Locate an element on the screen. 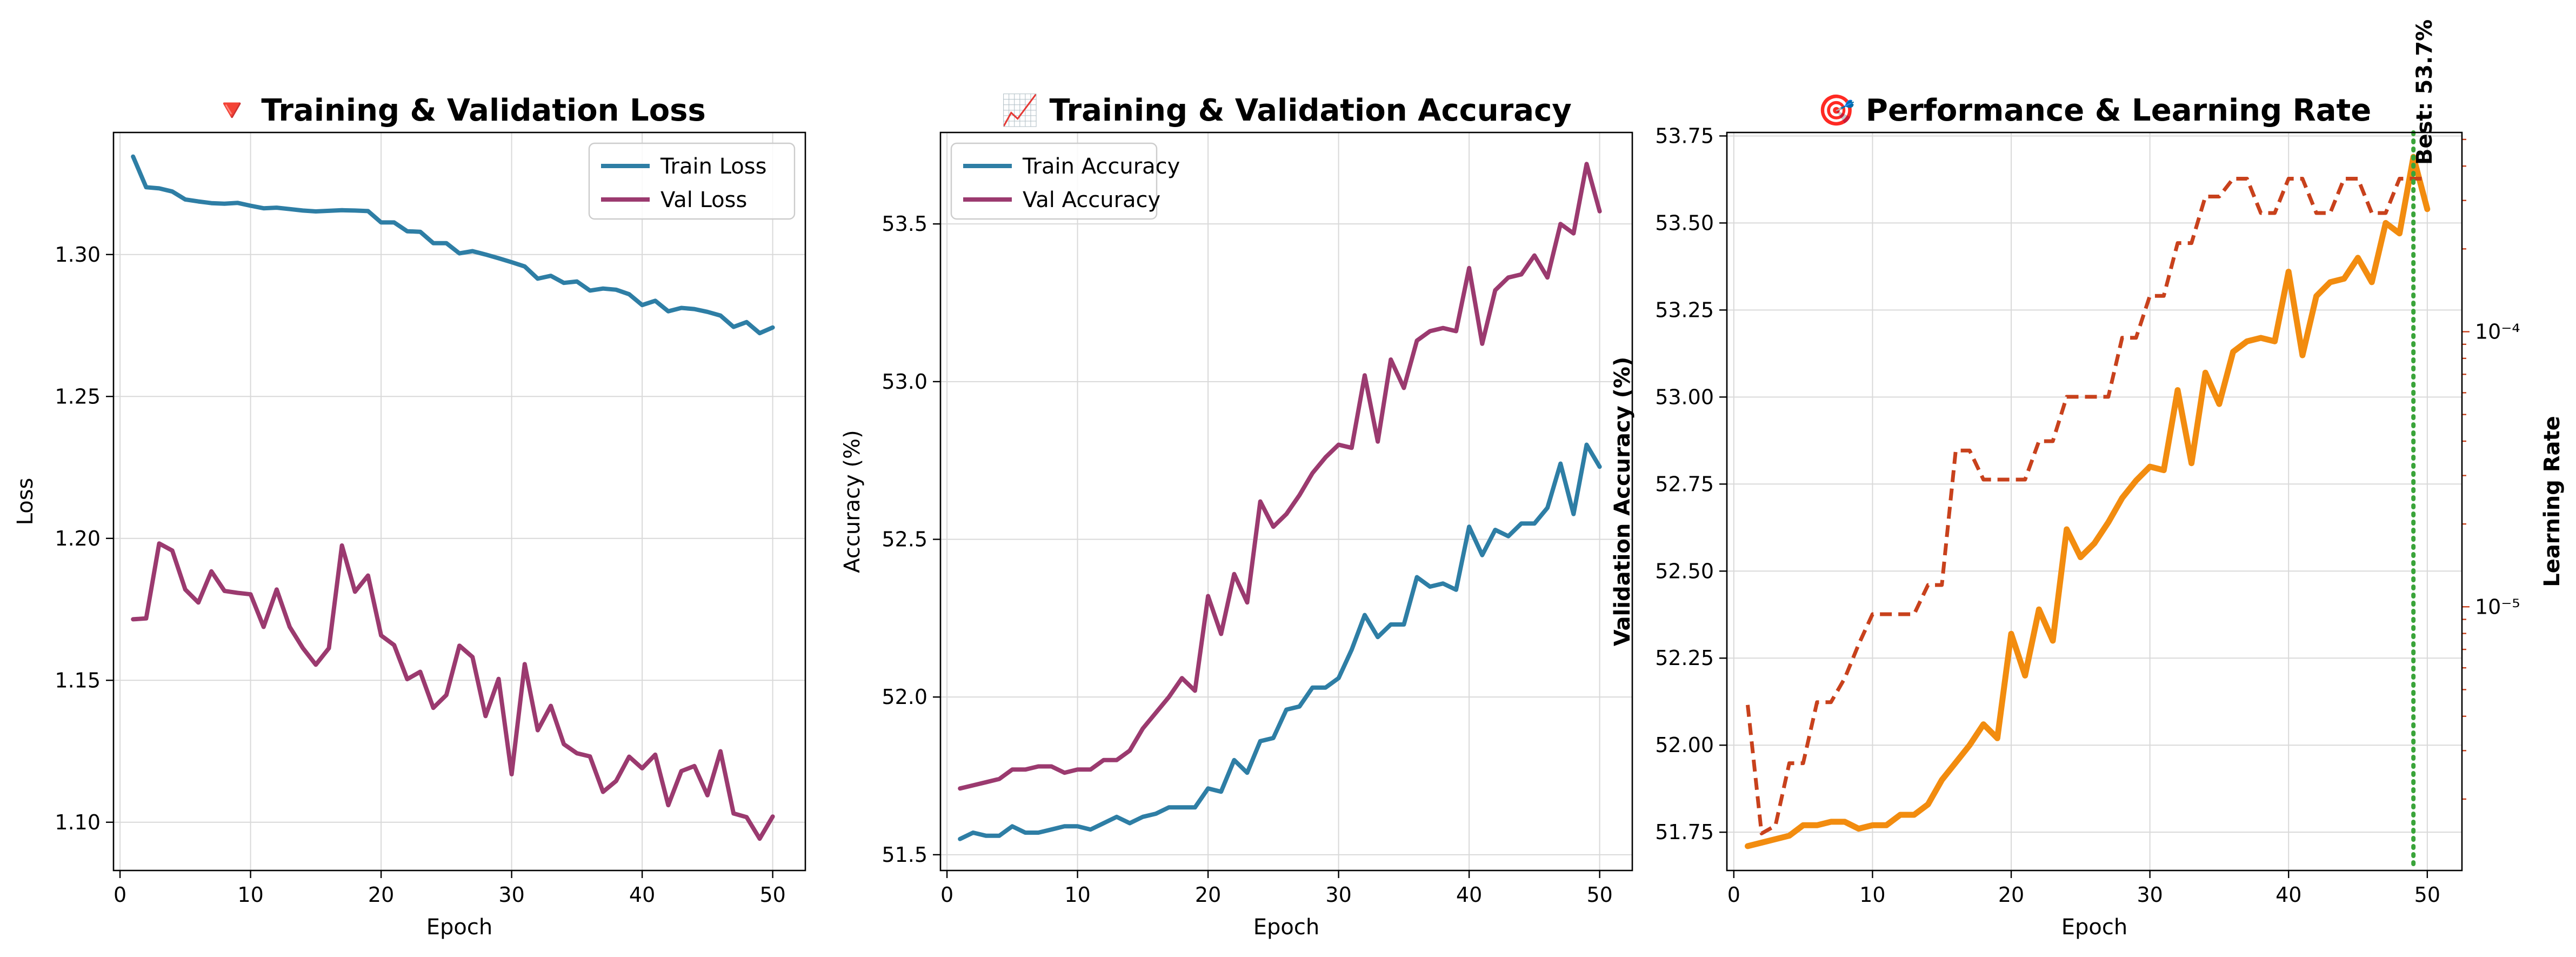 The image size is (2576, 957). series-line-train-loss is located at coordinates (453, 245).